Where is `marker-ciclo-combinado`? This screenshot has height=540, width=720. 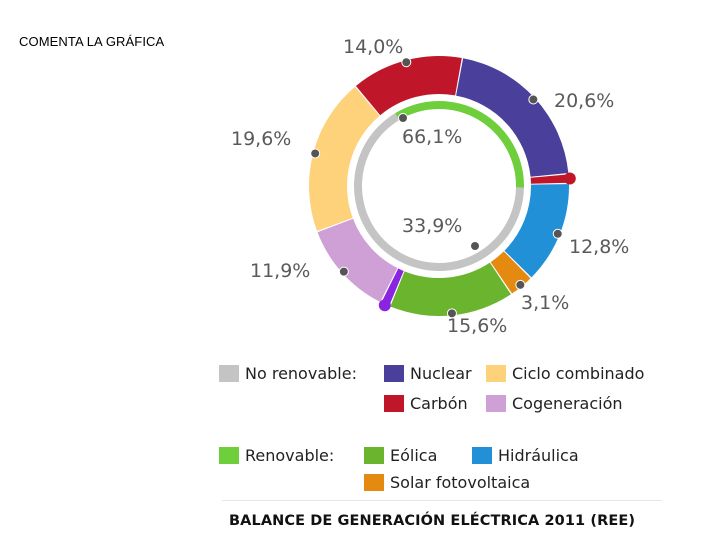 marker-ciclo-combinado is located at coordinates (315, 153).